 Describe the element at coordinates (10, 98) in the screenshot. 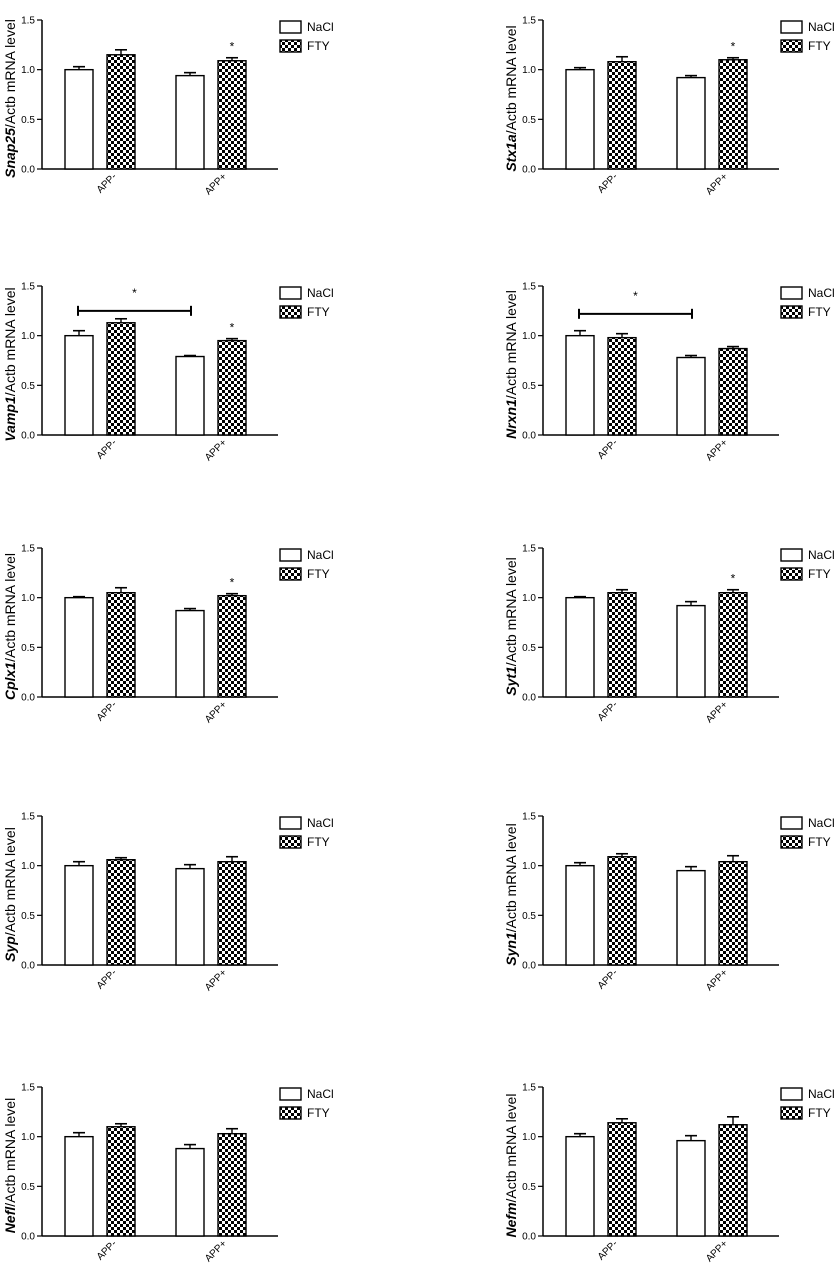

I see `y-axis-label: Snap25/Actb mRNA level` at that location.